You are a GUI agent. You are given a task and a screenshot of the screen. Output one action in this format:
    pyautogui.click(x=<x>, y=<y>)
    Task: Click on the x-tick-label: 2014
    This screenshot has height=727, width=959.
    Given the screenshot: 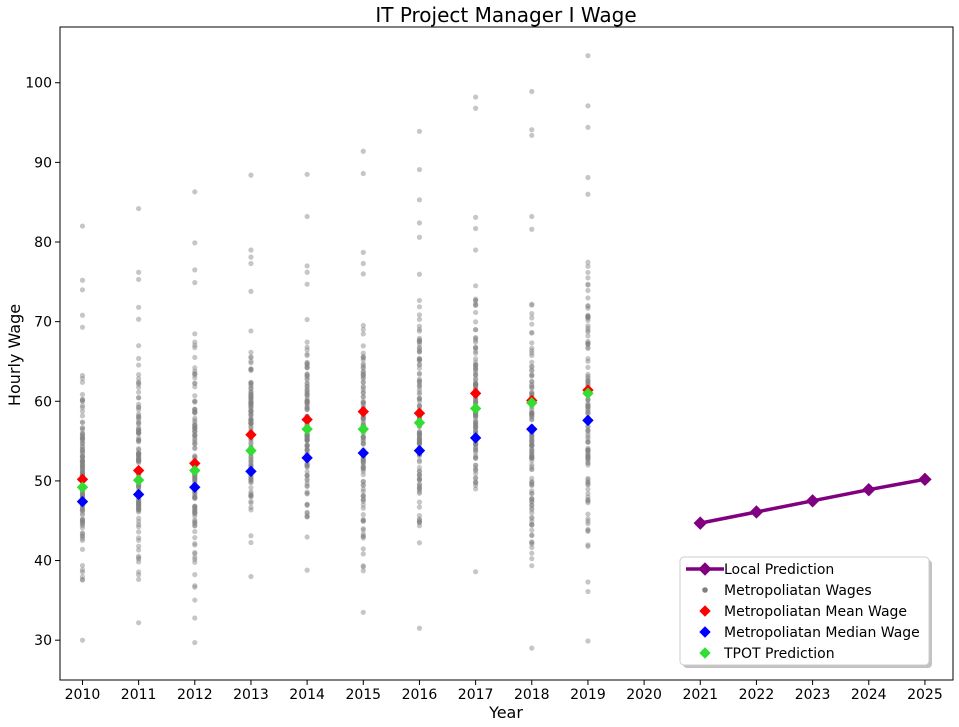 What is the action you would take?
    pyautogui.click(x=307, y=695)
    